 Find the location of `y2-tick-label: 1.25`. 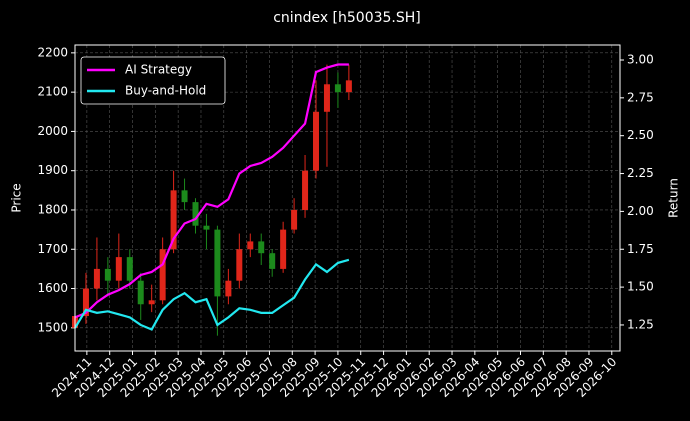

y2-tick-label: 1.25 is located at coordinates (640, 324).